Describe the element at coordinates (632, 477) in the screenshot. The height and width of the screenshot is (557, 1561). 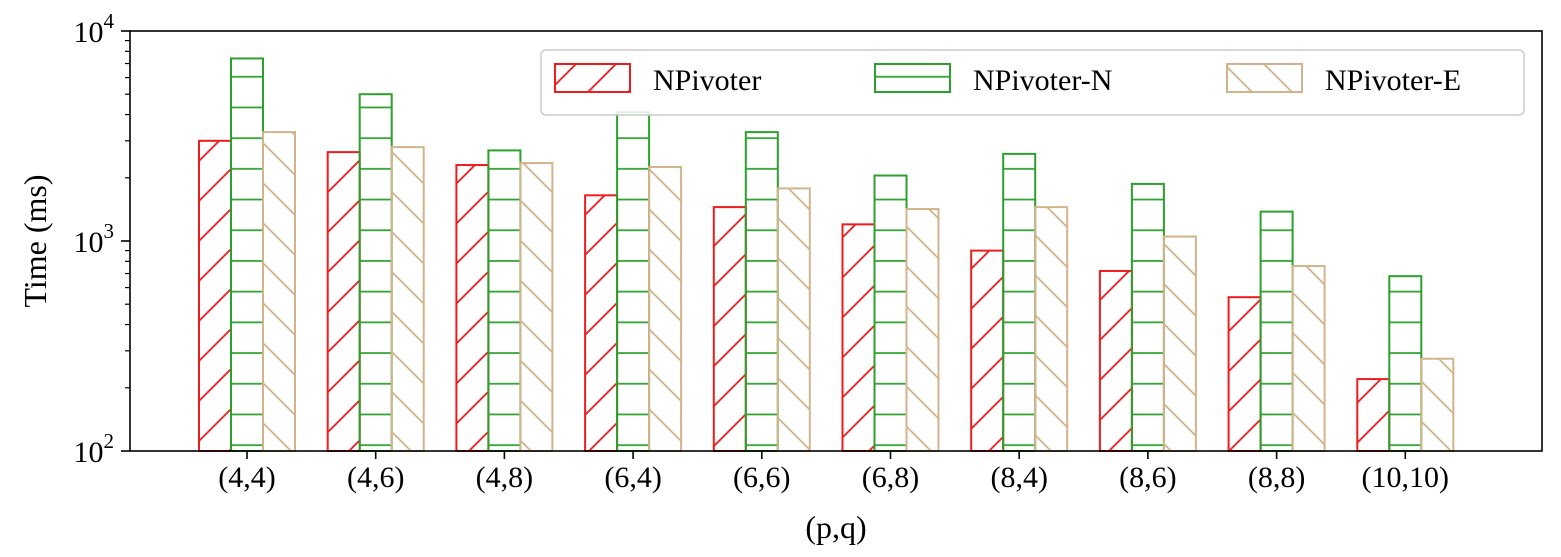
I see `x-tick-label: (6,4)` at that location.